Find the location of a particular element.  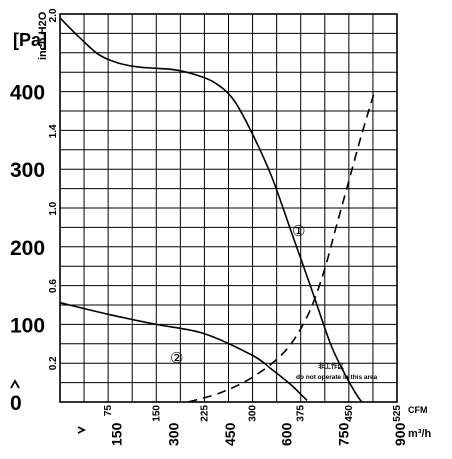

flow-tick-label-m3h: 300 is located at coordinates (173, 434).